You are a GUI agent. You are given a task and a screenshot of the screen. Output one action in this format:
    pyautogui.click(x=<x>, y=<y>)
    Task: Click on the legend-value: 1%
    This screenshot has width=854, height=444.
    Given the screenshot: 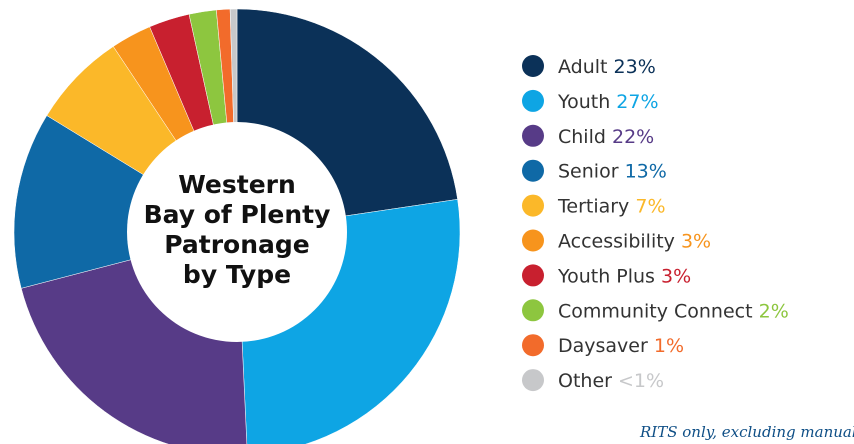 What is the action you would take?
    pyautogui.click(x=669, y=346)
    